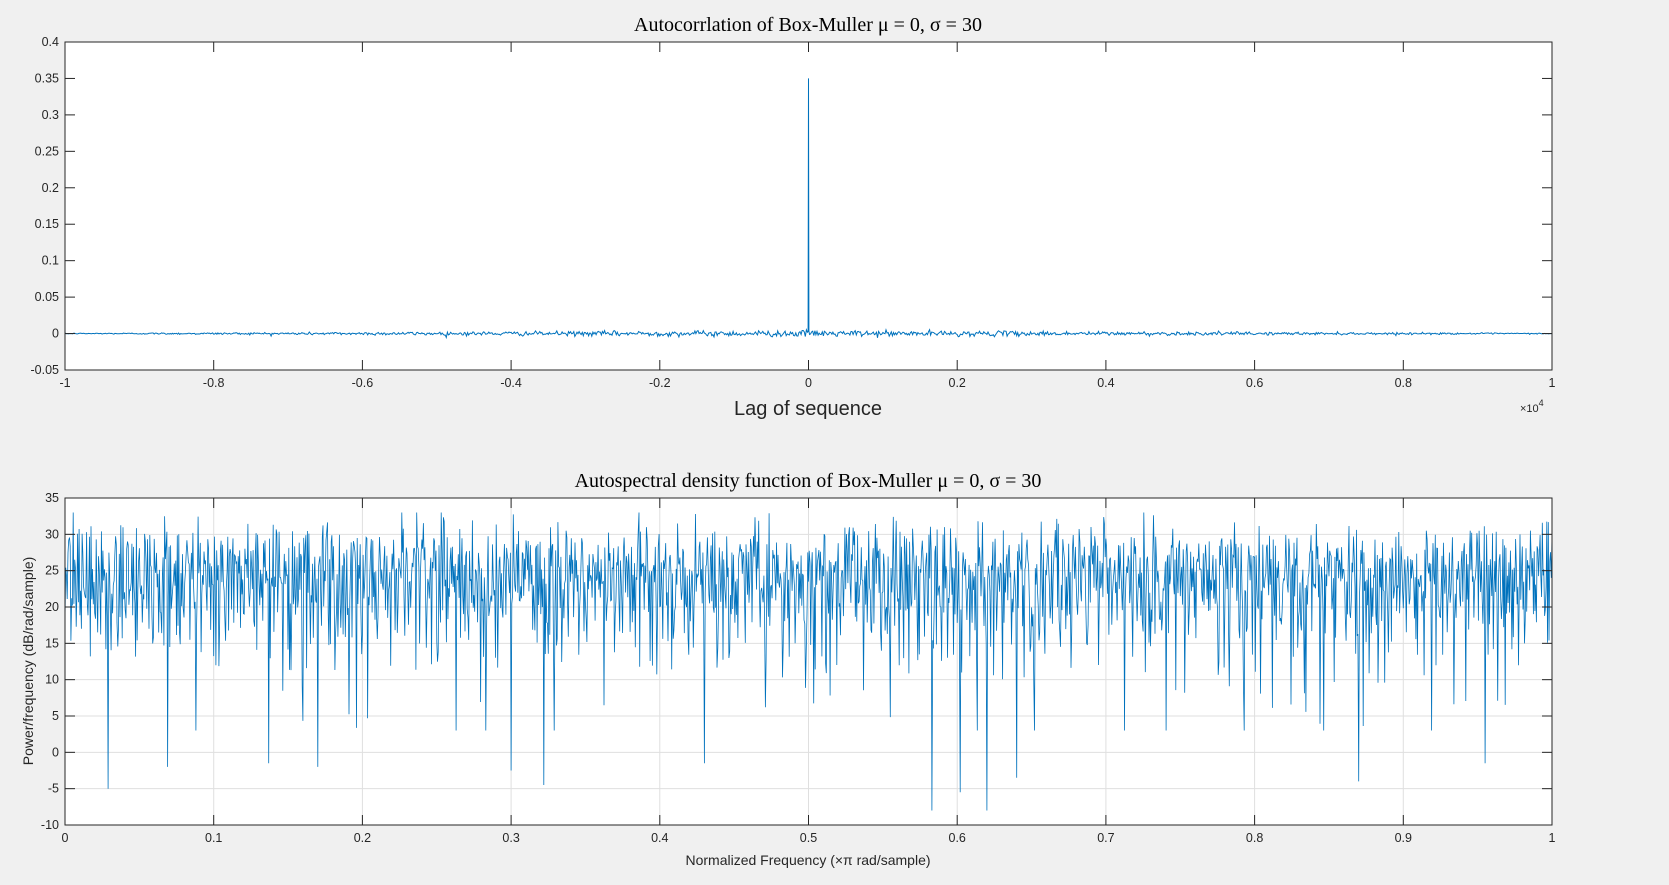 The image size is (1669, 885). What do you see at coordinates (510, 838) in the screenshot?
I see `x-tick-label: 0.3` at bounding box center [510, 838].